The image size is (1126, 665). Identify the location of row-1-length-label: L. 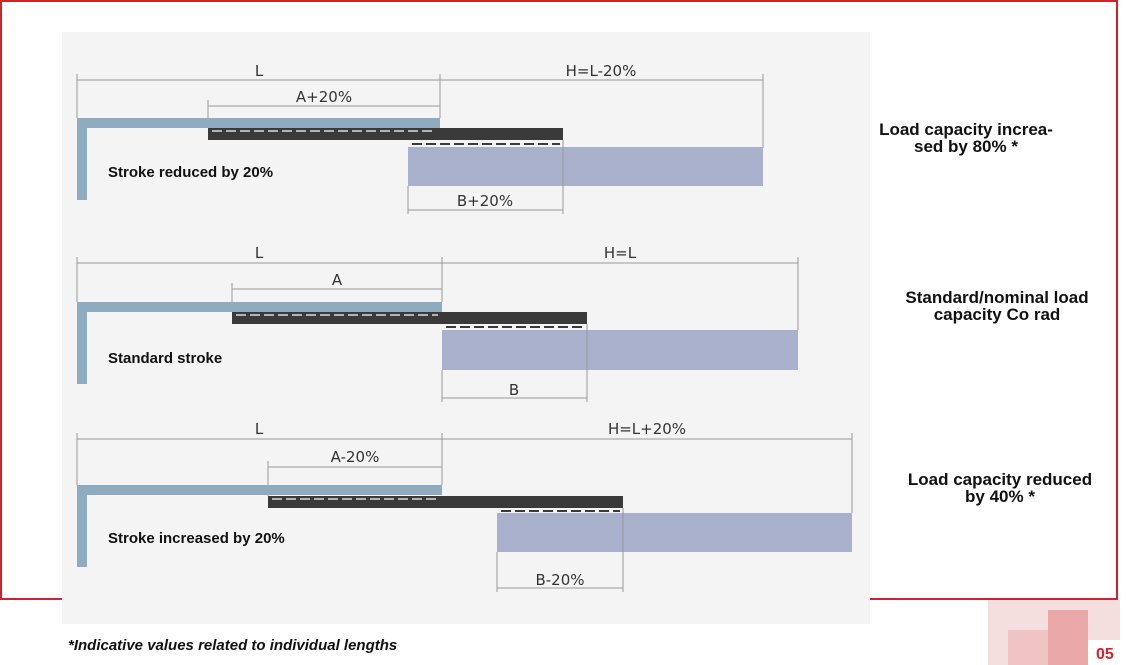
(259, 71).